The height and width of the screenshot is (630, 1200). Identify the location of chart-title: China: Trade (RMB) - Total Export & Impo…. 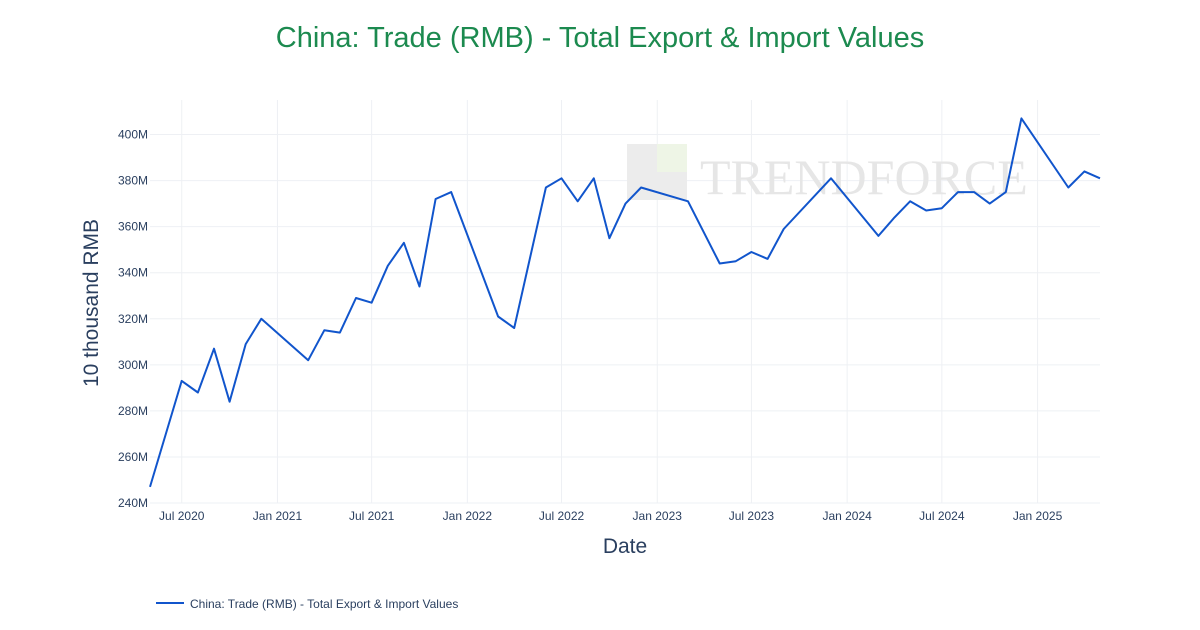
(600, 38).